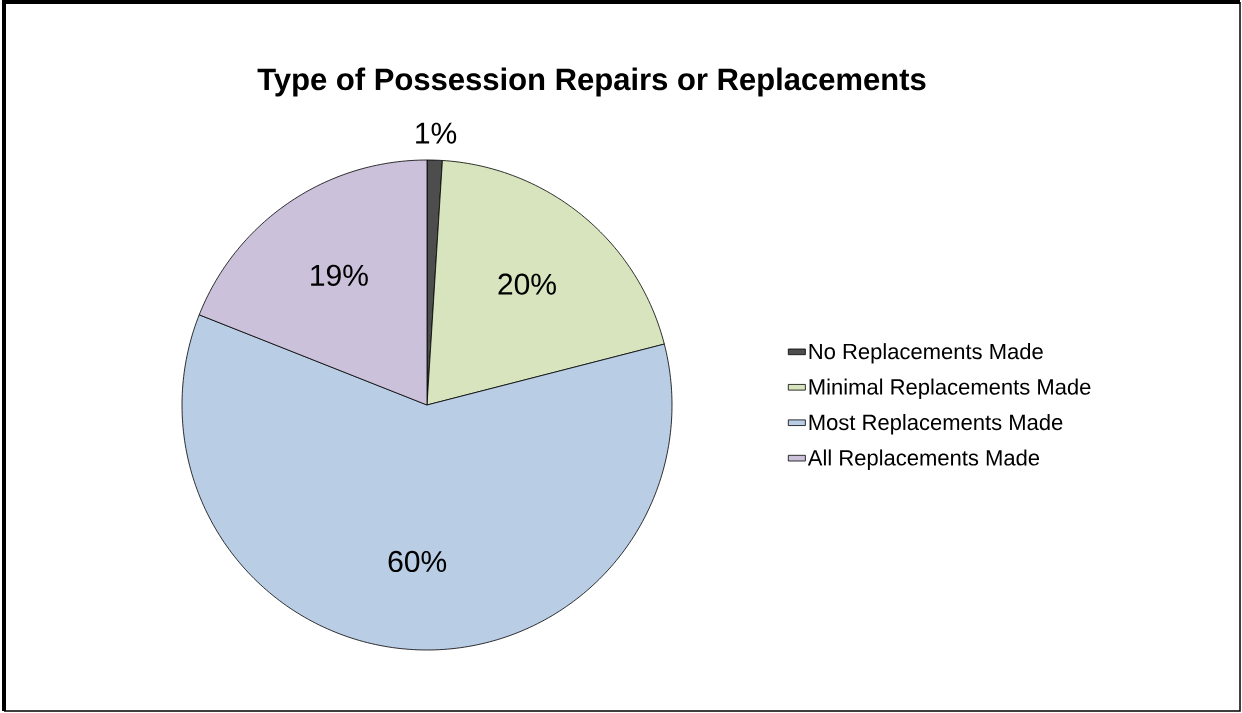 The height and width of the screenshot is (713, 1242). I want to click on data-label: 19%, so click(339, 275).